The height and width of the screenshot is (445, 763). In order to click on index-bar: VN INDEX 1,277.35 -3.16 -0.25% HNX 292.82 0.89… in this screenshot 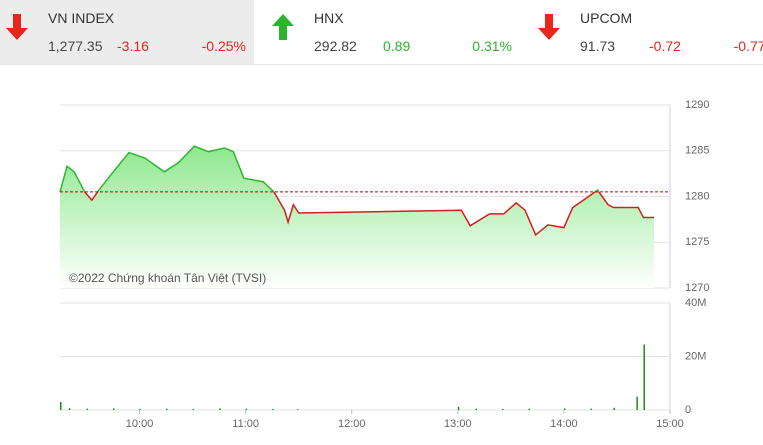, I will do `click(381, 32)`.